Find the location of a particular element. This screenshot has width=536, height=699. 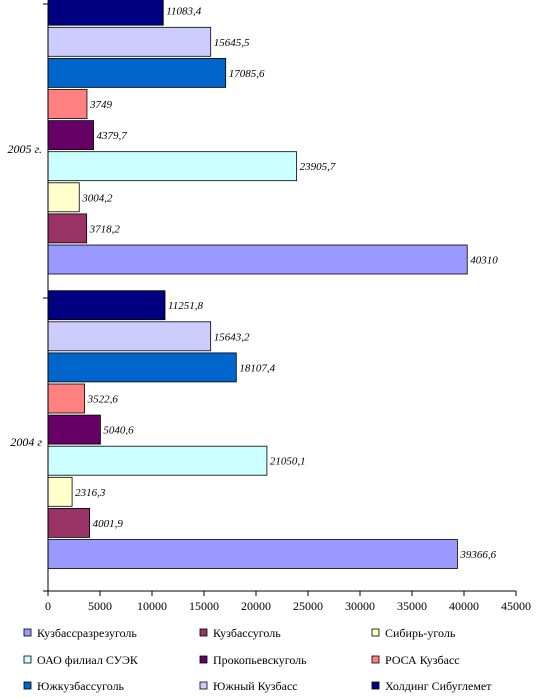

data-label: 21050,1 is located at coordinates (288, 462).